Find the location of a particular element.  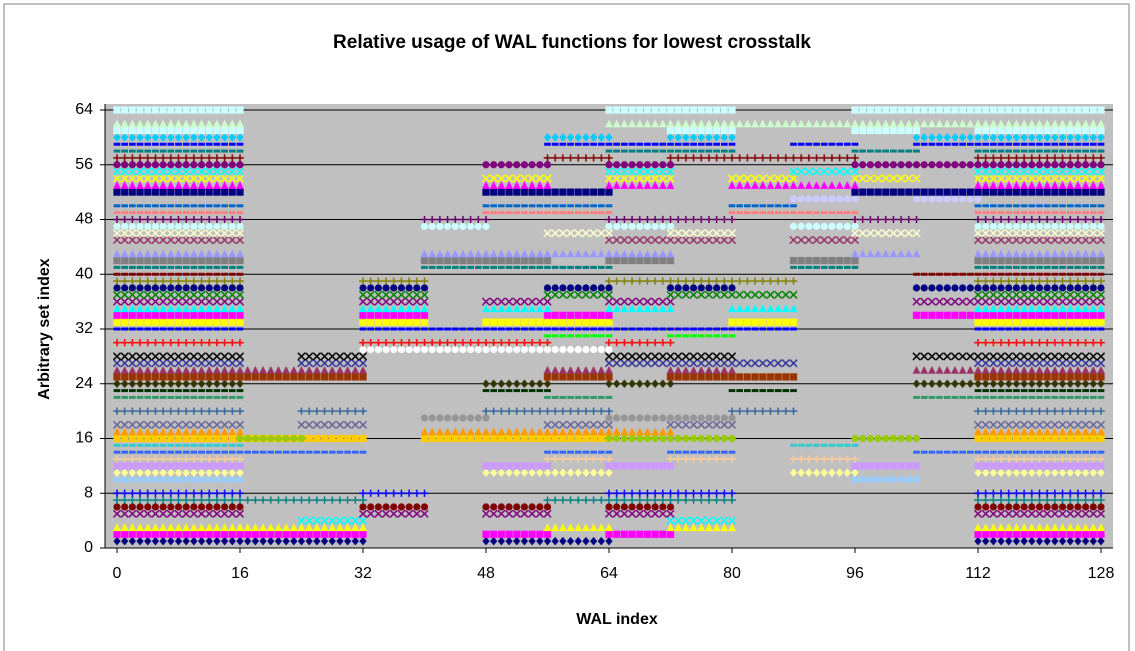

y-axis-title: Arbitrary set index is located at coordinates (44, 328).